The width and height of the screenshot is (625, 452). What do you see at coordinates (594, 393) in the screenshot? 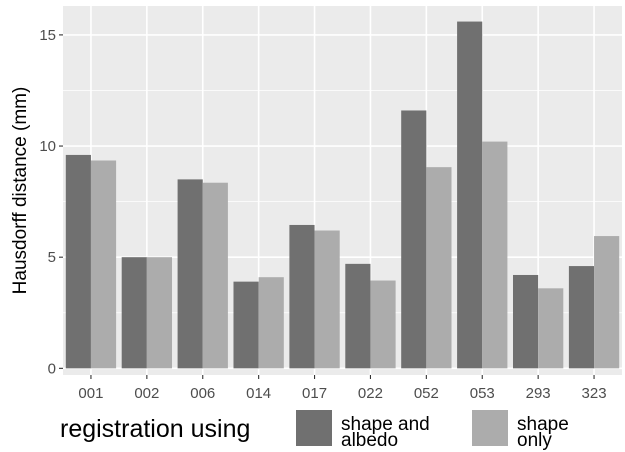
I see `x-tick-label: 323` at bounding box center [594, 393].